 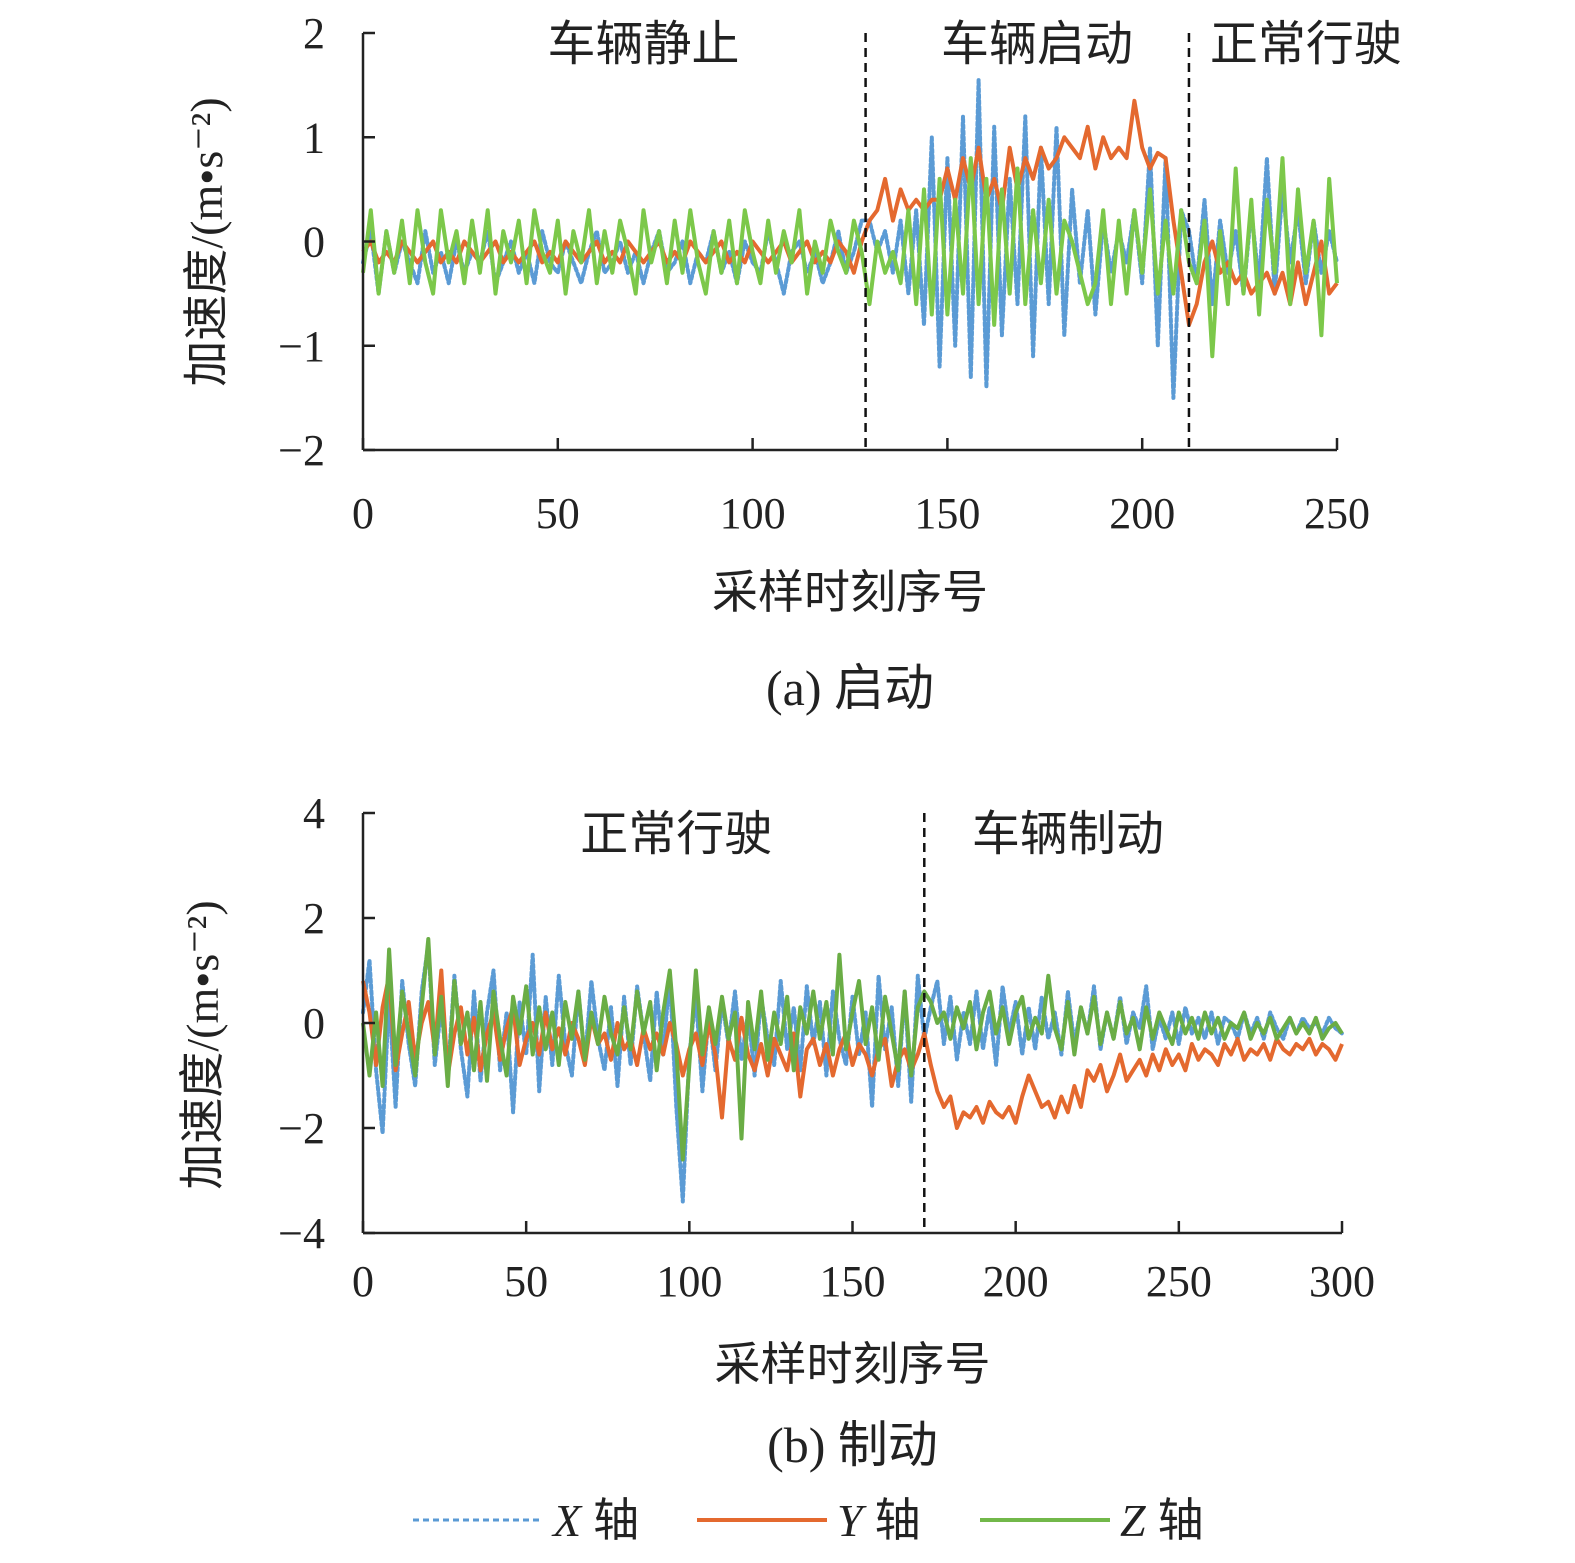 I want to click on phase-label: 车辆静止, so click(x=644, y=44).